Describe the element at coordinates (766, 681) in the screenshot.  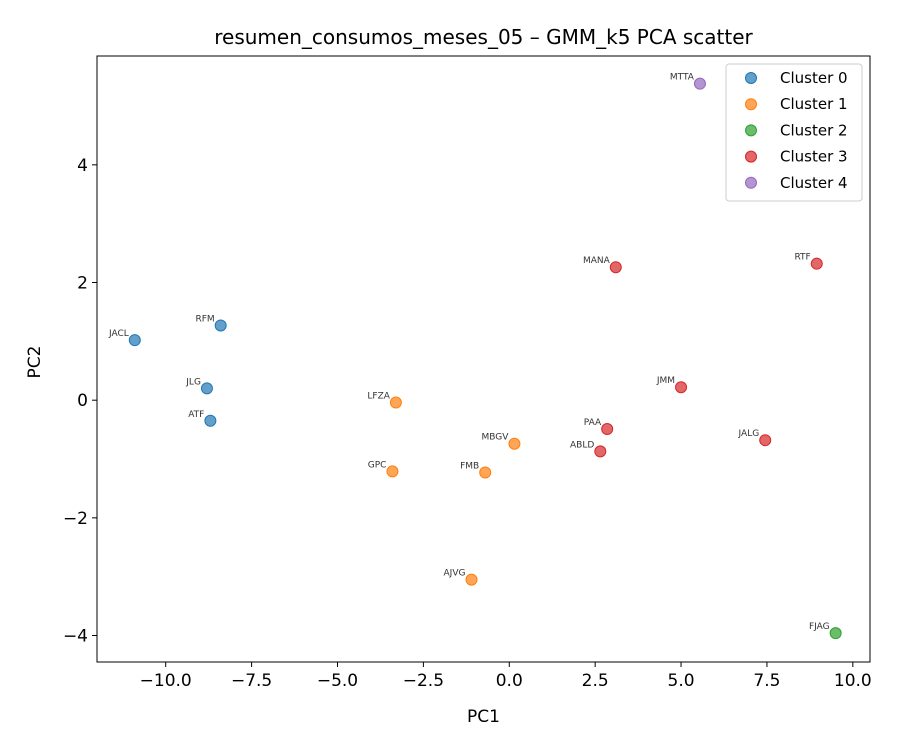
I see `x-tick-label: 7.5` at that location.